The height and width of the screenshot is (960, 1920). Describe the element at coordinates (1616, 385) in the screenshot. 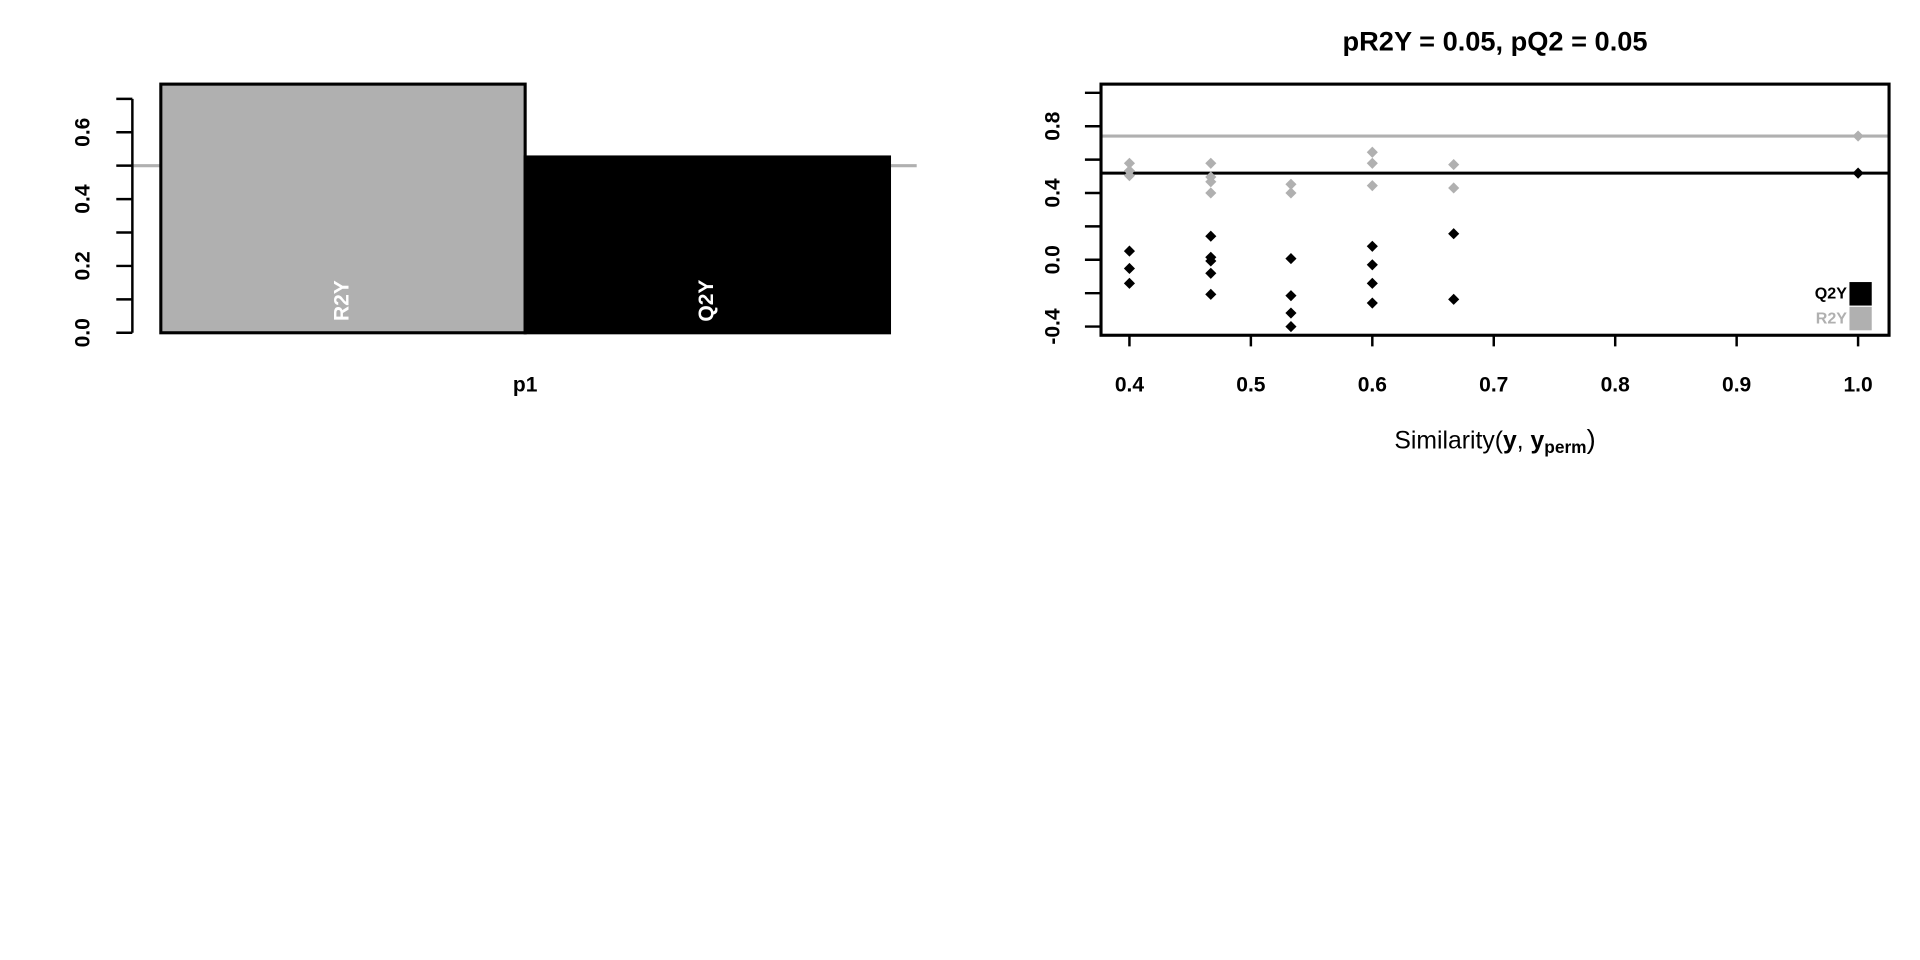

I see `x-tick-label: 0.8` at that location.